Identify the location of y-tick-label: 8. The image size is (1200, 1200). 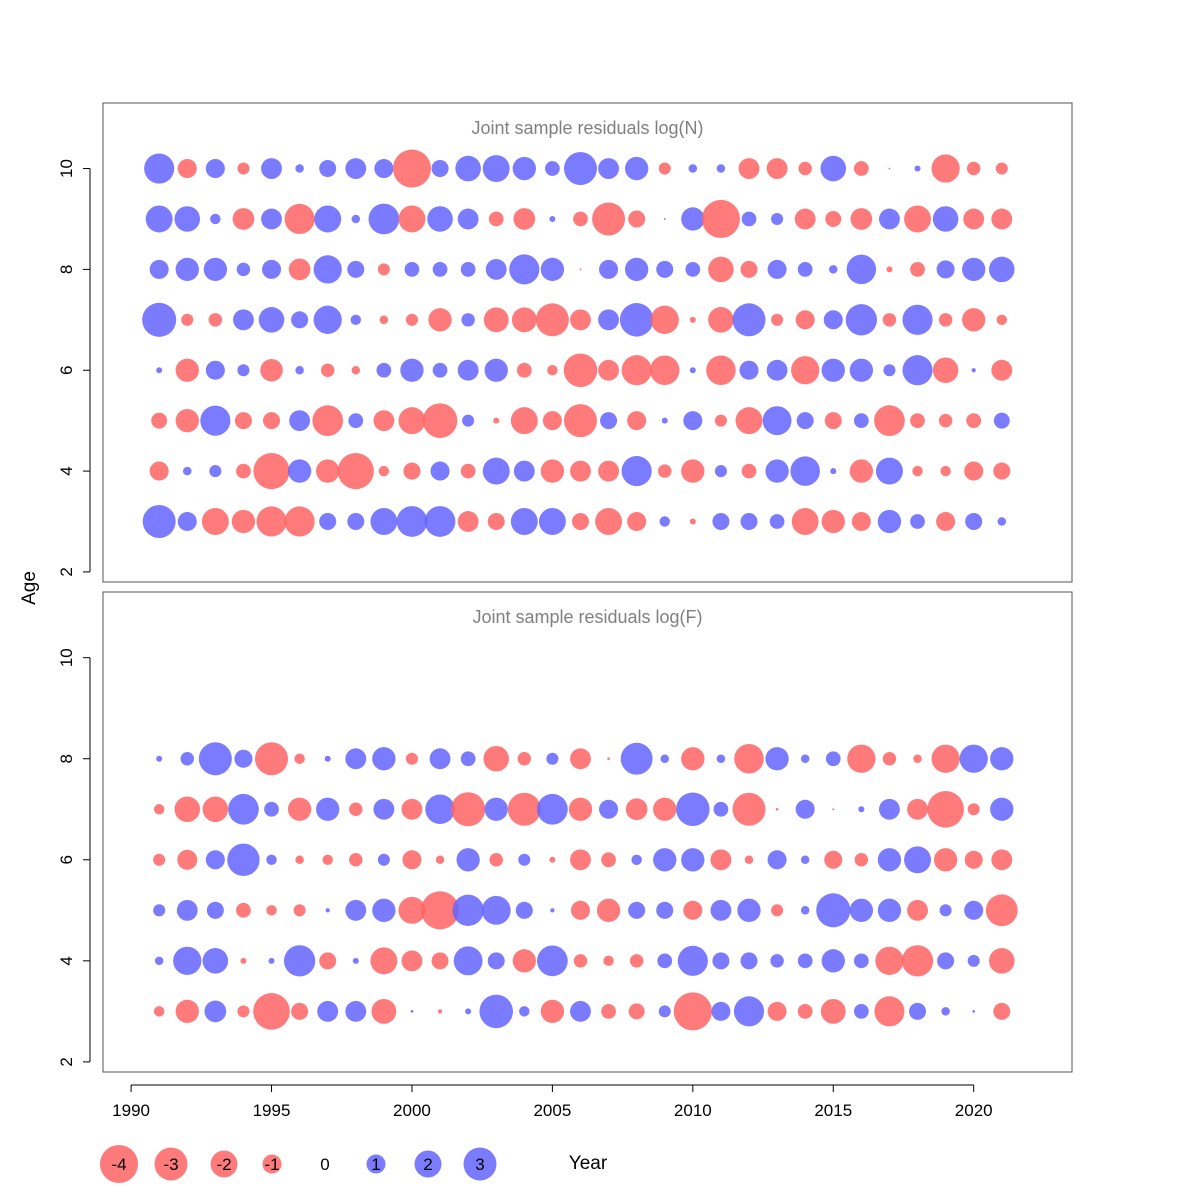
(66, 758).